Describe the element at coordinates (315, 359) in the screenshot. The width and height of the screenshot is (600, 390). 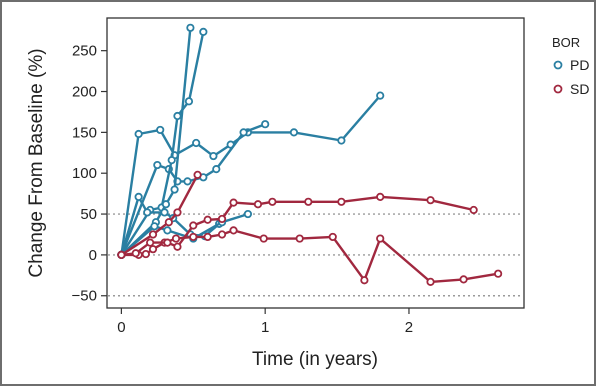
I see `x-axis-label: Time (in years)` at that location.